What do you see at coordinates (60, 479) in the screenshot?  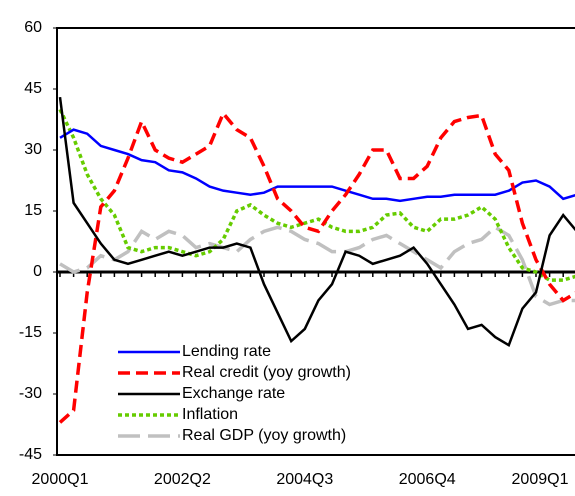 I see `x-tick-label: 2000Q1` at bounding box center [60, 479].